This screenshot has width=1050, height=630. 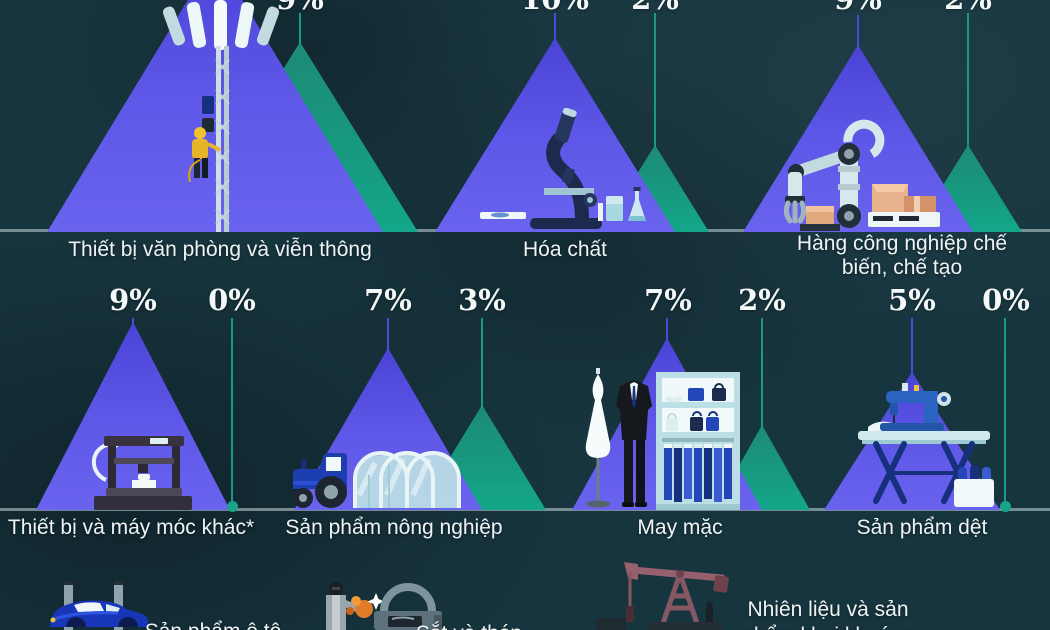 What do you see at coordinates (563, 168) in the screenshot?
I see `microscope-icon` at bounding box center [563, 168].